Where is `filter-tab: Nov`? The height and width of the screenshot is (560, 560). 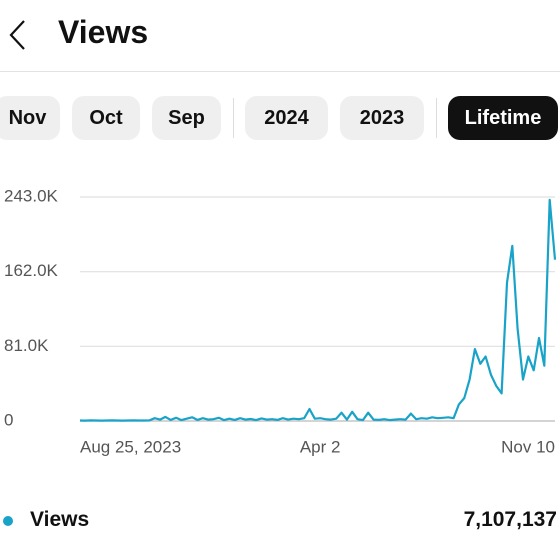
filter-tab: Nov is located at coordinates (30, 118).